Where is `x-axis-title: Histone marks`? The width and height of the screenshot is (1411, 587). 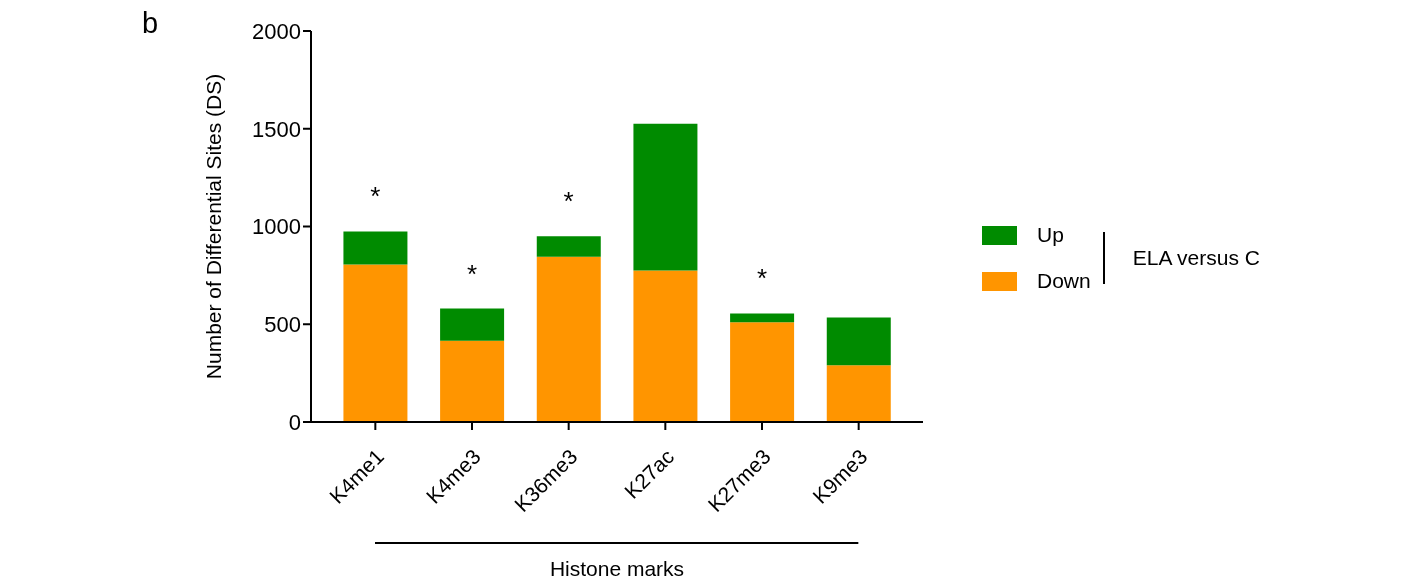
x-axis-title: Histone marks is located at coordinates (617, 569).